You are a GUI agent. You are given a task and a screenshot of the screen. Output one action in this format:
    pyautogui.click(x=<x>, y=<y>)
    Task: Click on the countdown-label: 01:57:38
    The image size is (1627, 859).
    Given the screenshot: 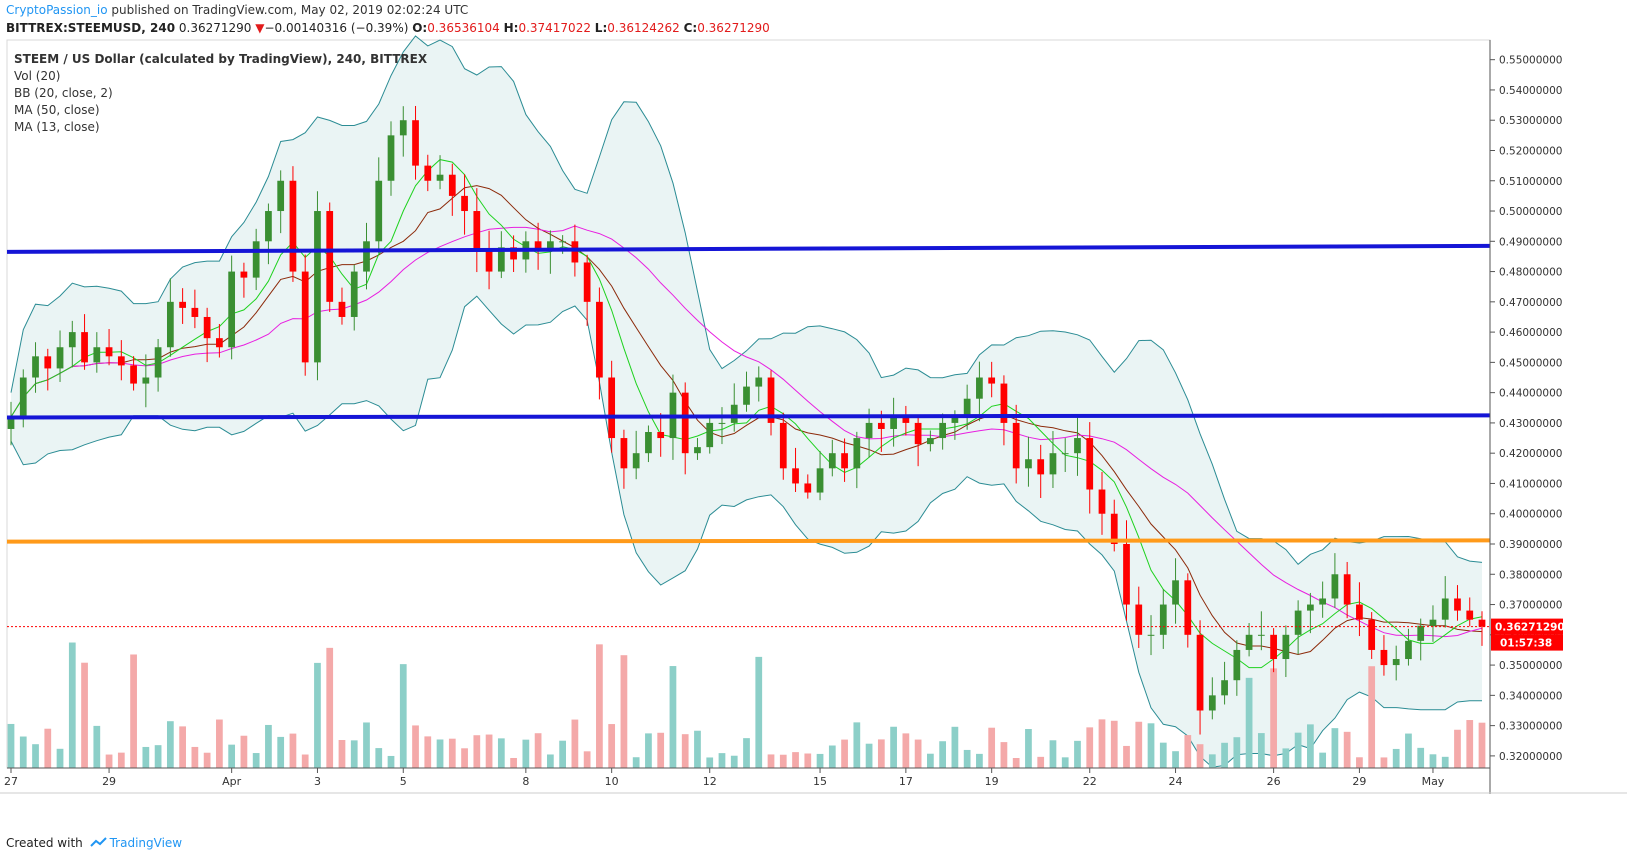 What is the action you would take?
    pyautogui.click(x=1526, y=644)
    